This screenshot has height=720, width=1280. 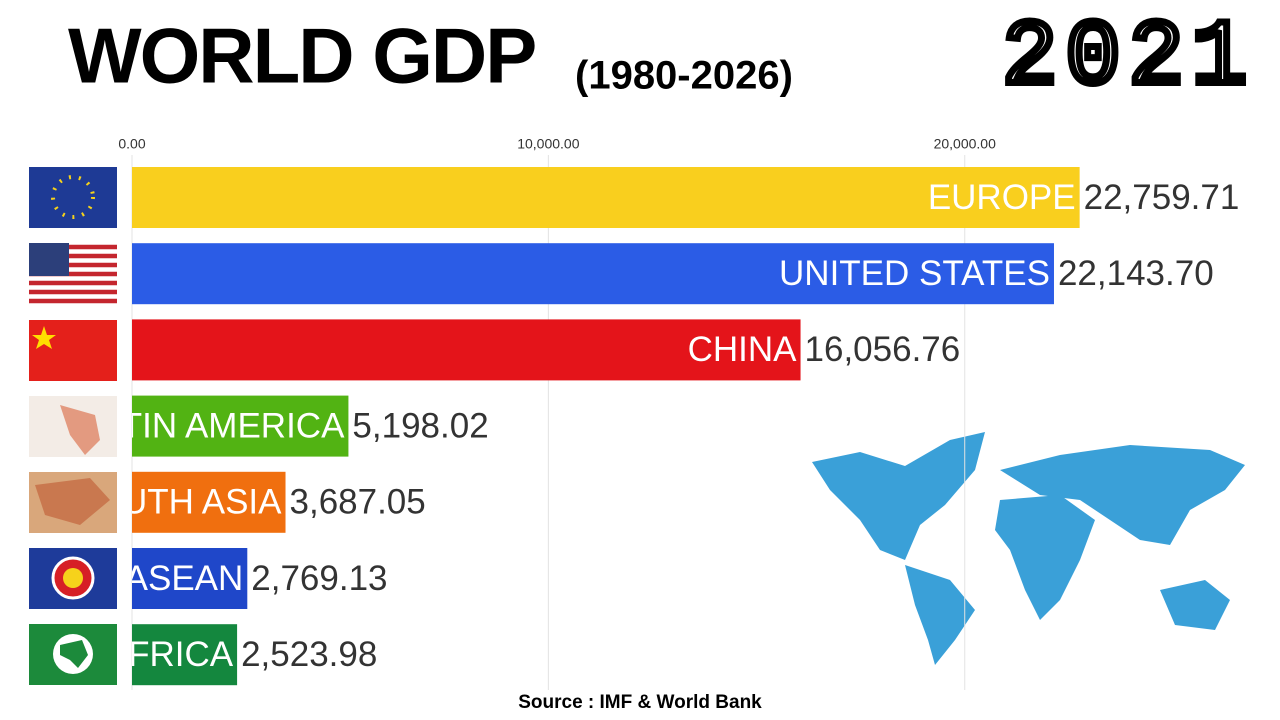 I want to click on x-tick-label: 0.00, so click(x=131, y=144).